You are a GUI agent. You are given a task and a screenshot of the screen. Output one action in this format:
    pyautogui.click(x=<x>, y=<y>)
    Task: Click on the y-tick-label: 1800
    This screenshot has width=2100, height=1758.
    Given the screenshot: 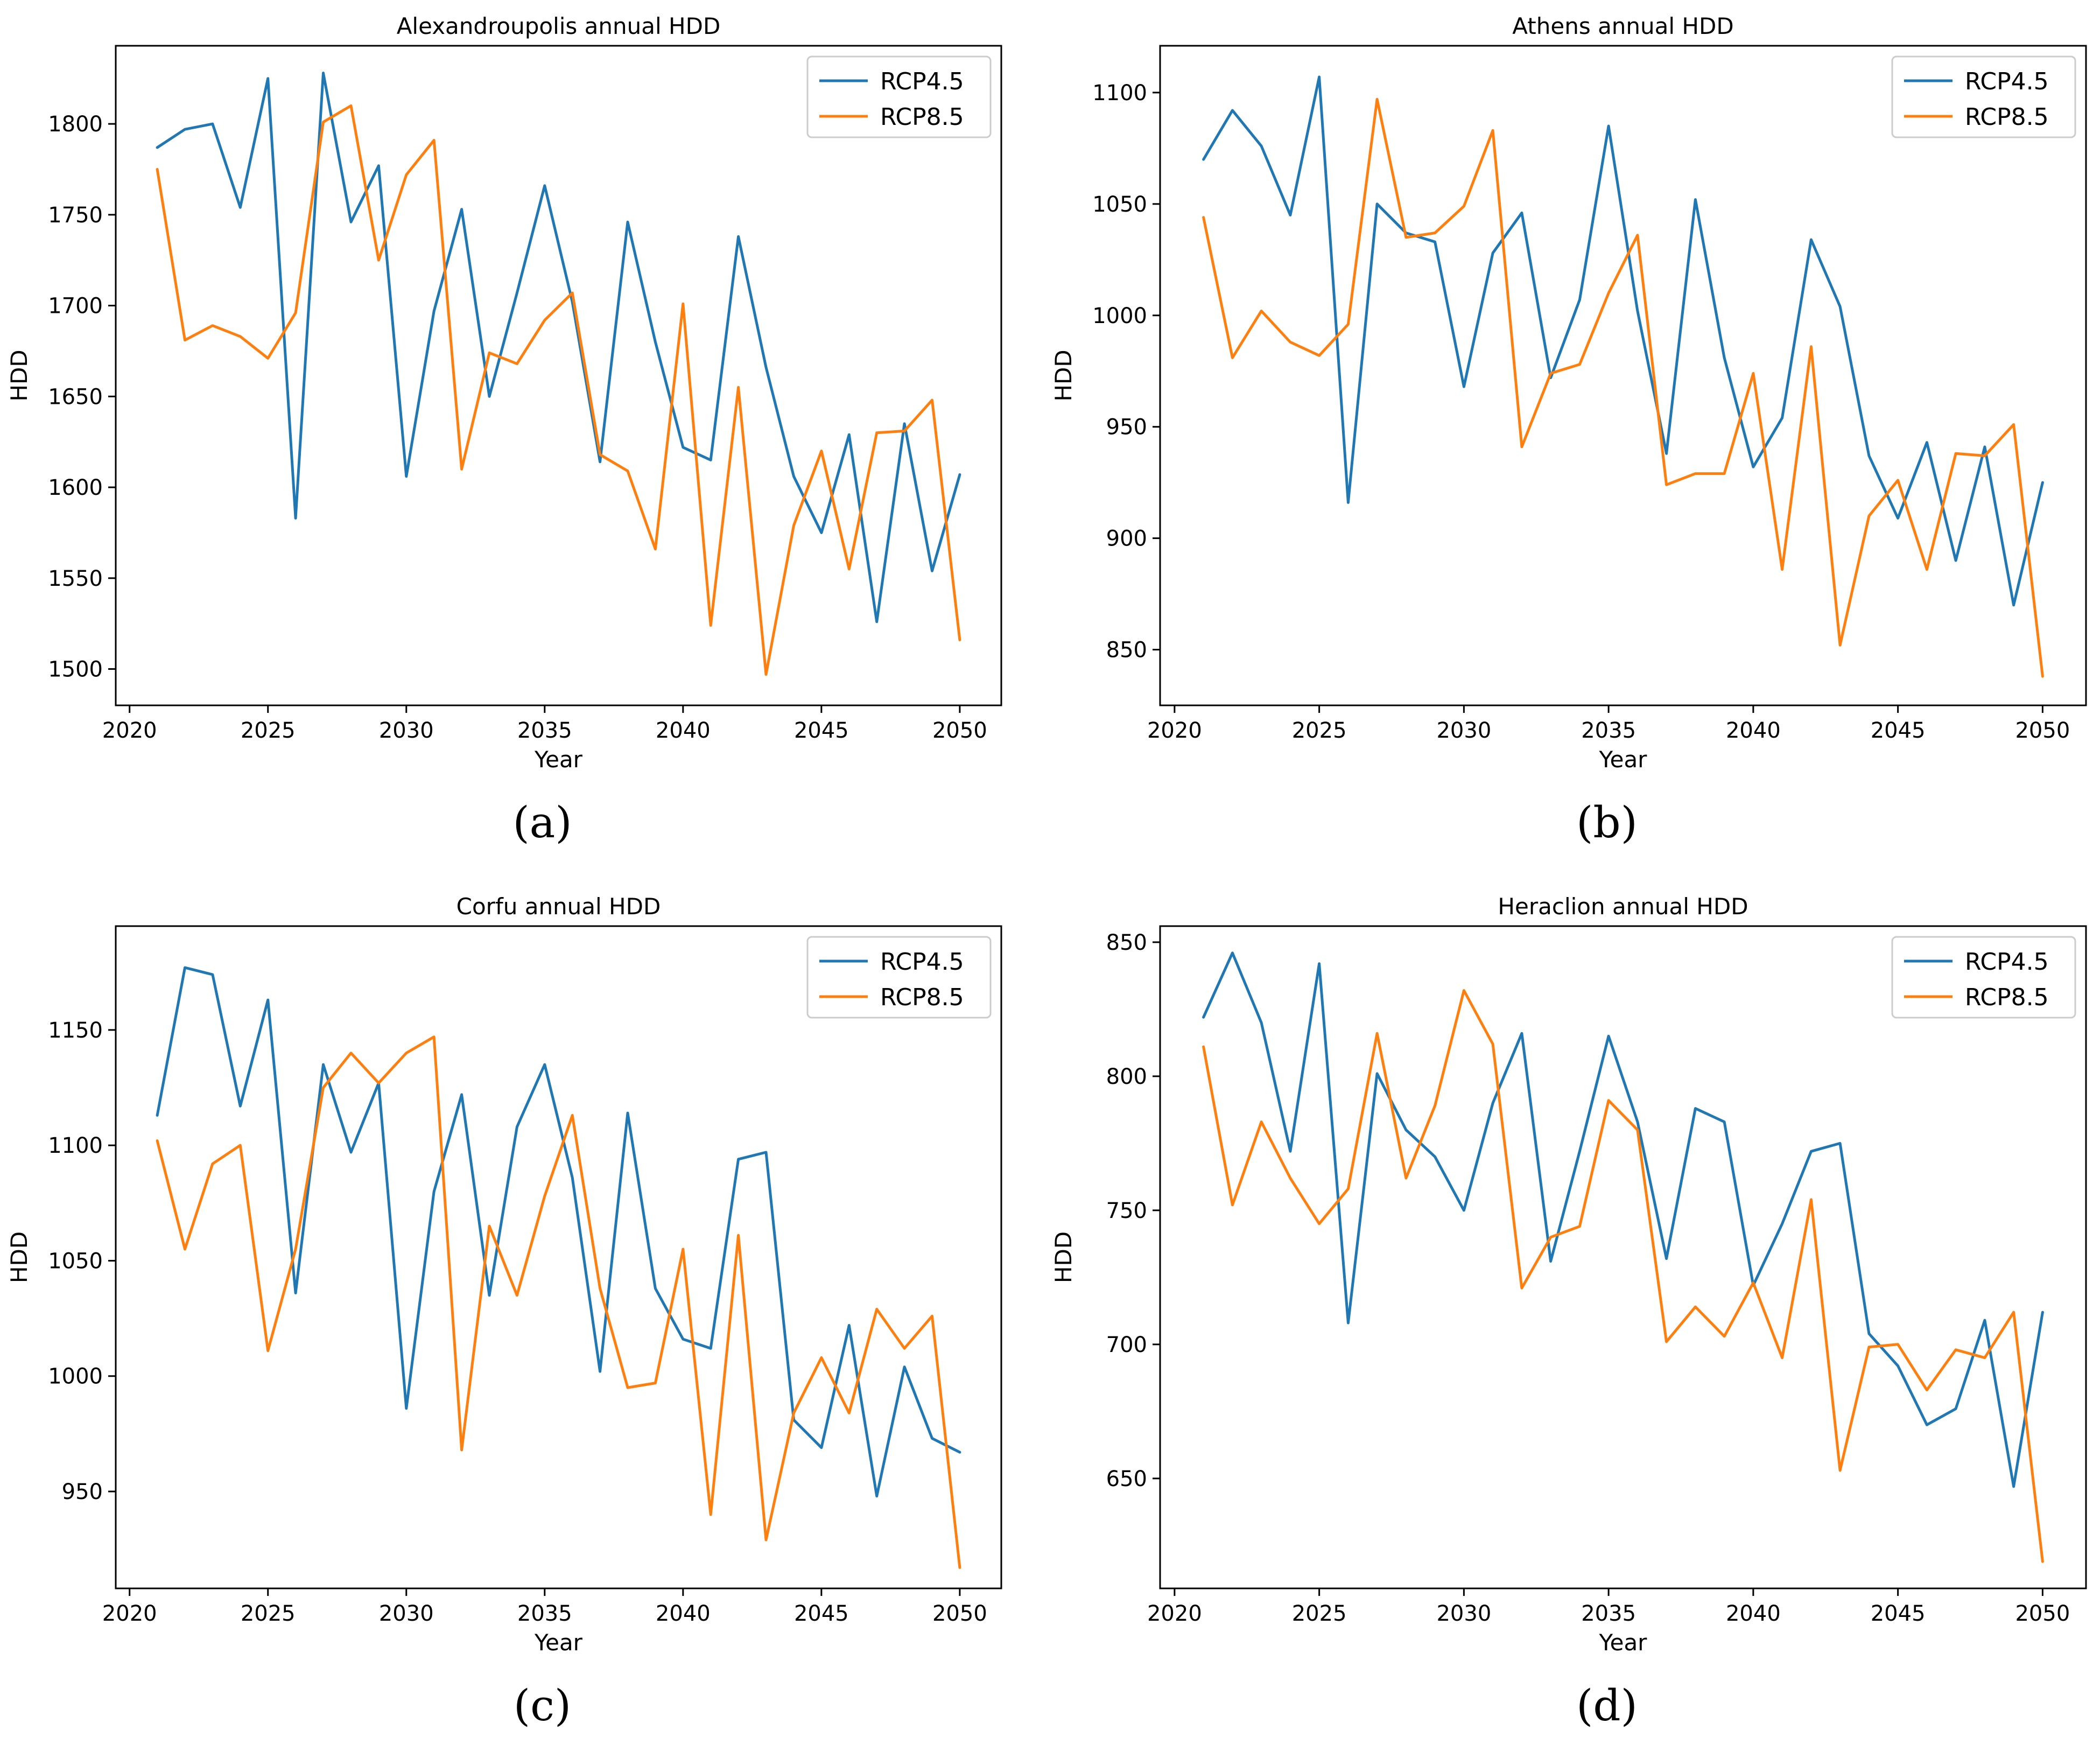 What is the action you would take?
    pyautogui.click(x=76, y=124)
    